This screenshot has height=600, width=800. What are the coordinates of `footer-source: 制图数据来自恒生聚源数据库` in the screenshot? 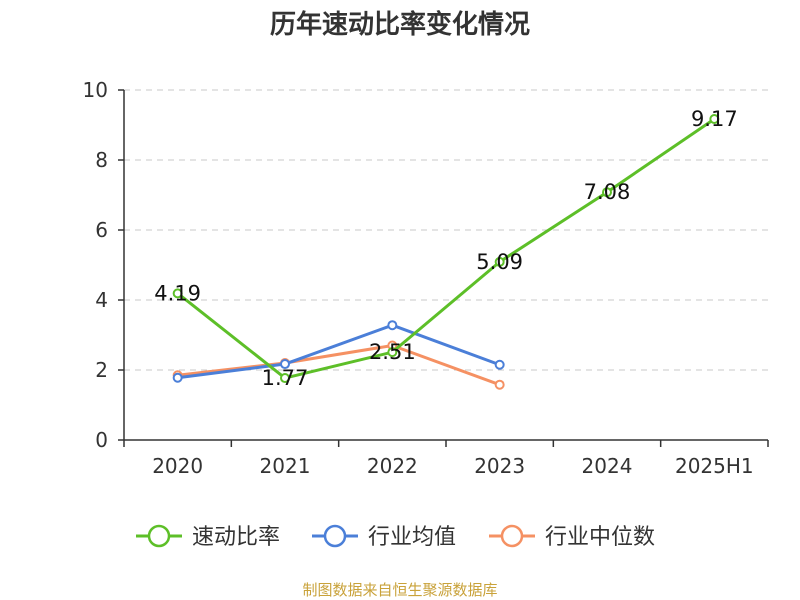 It's located at (399, 590).